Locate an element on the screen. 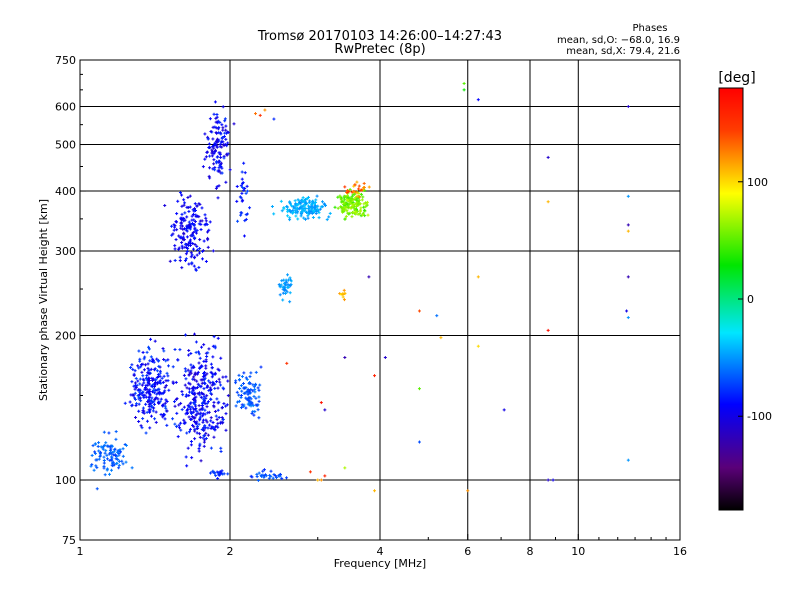 The image size is (800, 600). colorbar-tick-label: -100 is located at coordinates (759, 416).